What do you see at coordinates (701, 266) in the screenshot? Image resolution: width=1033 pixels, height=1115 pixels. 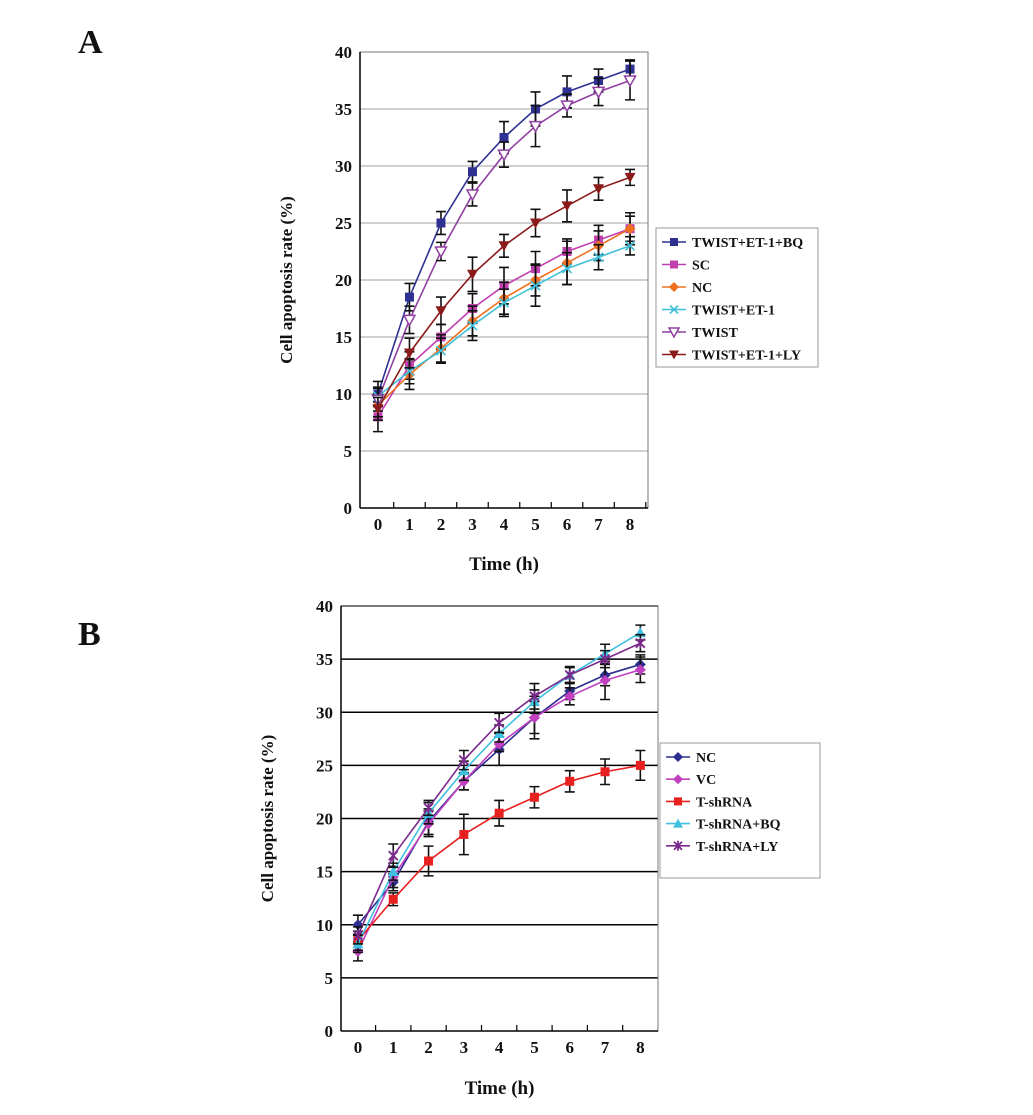 I see `legend-label: SC` at bounding box center [701, 266].